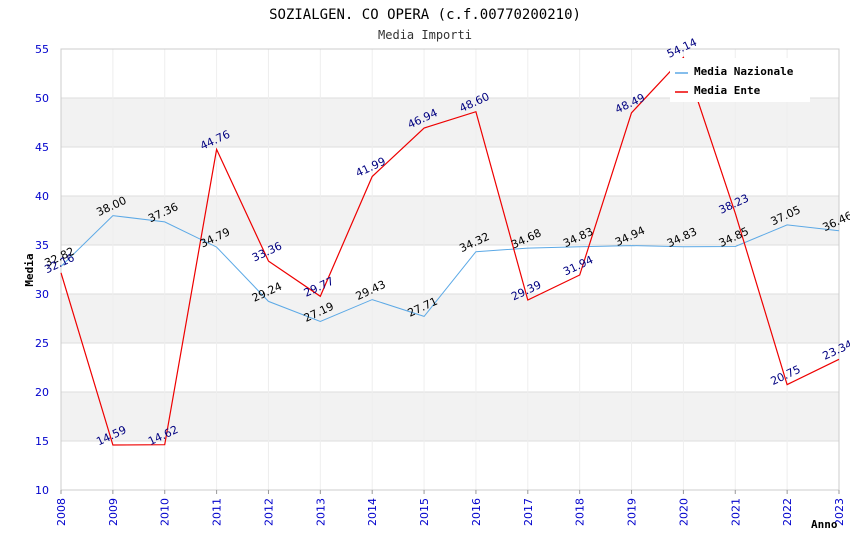 The image size is (850, 550). What do you see at coordinates (42, 49) in the screenshot?
I see `y-tick-label: 55` at bounding box center [42, 49].